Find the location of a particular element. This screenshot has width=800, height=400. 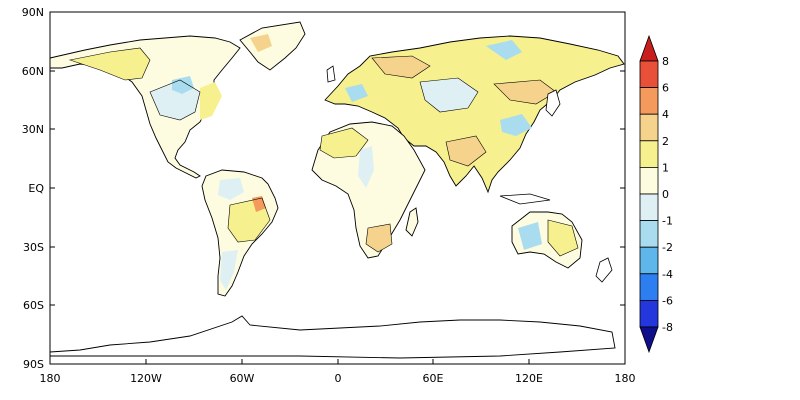

colorbar-label: -8 is located at coordinates (667, 327).